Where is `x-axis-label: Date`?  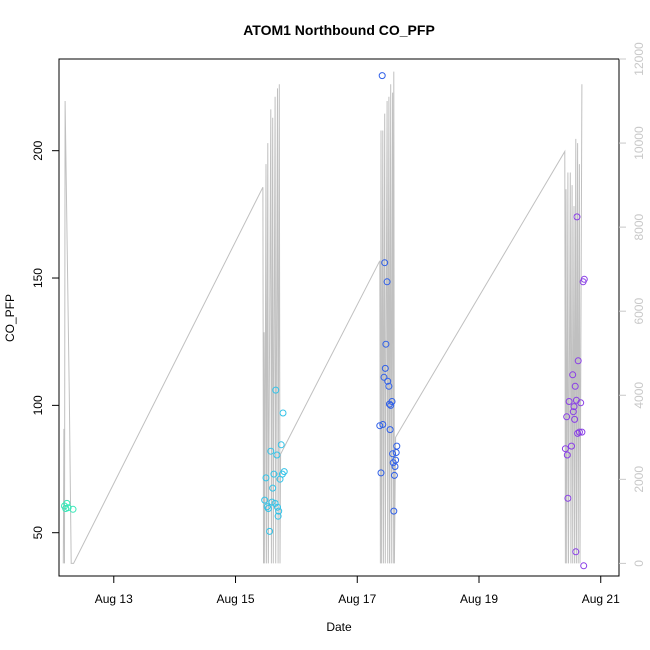
x-axis-label: Date is located at coordinates (339, 627).